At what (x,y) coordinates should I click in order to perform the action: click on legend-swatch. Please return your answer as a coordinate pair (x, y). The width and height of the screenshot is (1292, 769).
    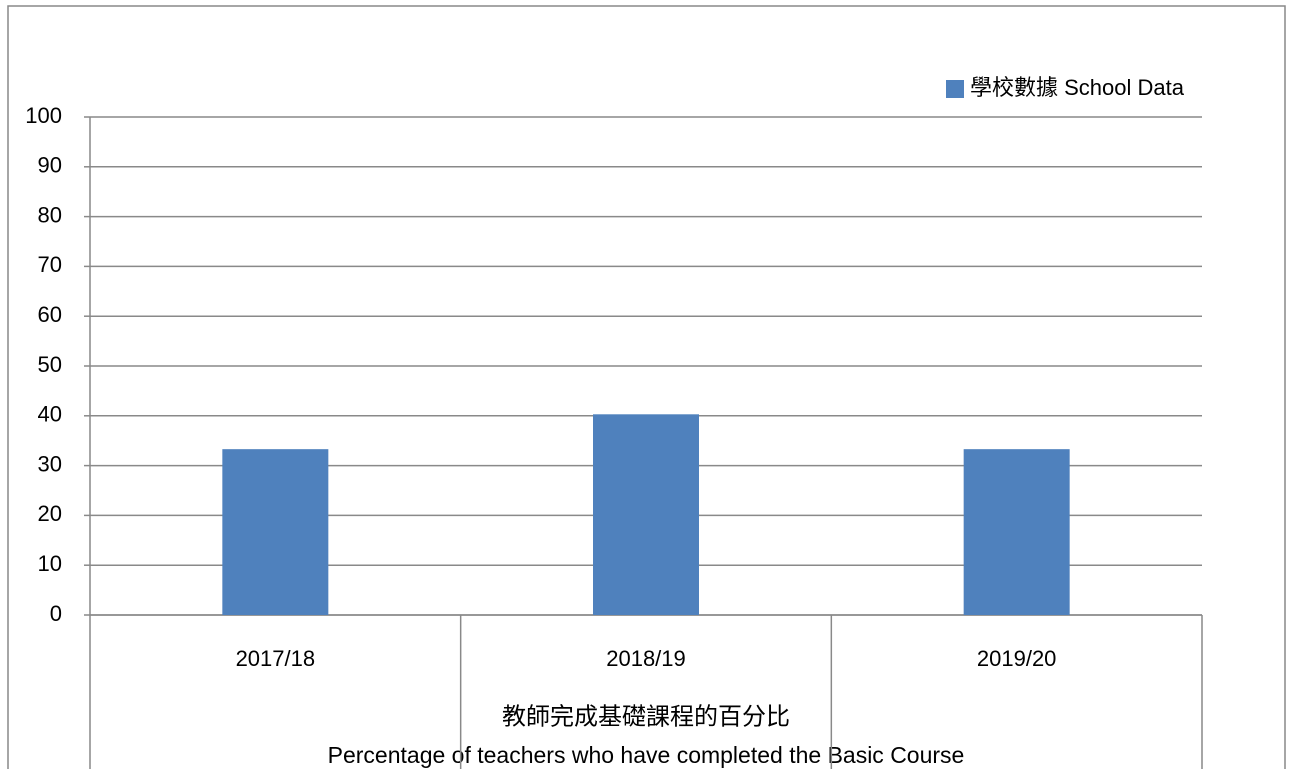
    Looking at the image, I should click on (955, 89).